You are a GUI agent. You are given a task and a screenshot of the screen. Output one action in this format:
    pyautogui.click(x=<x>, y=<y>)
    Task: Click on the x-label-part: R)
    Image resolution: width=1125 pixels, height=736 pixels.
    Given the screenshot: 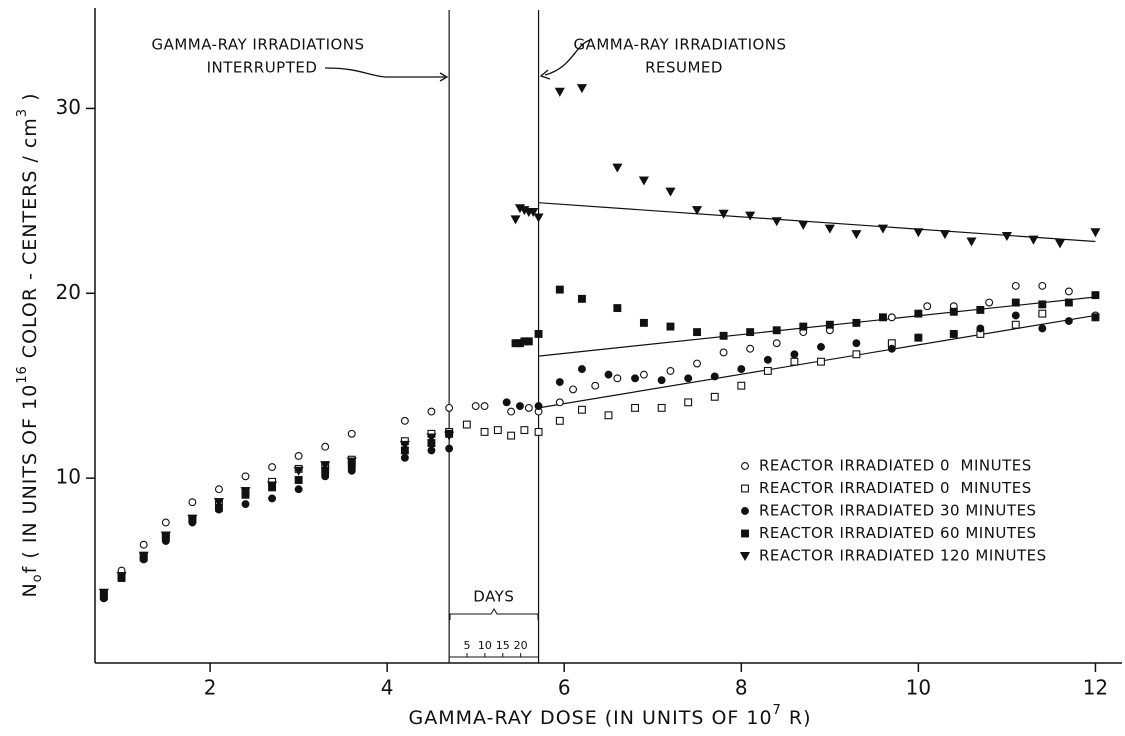 What is the action you would take?
    pyautogui.click(x=797, y=718)
    